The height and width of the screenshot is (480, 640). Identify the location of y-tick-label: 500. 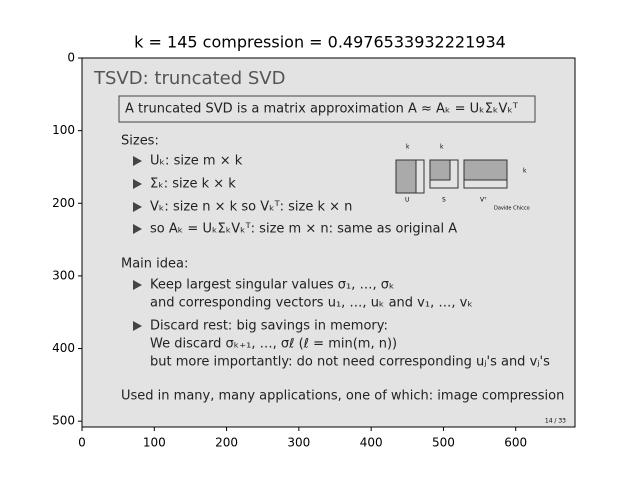
(63, 421).